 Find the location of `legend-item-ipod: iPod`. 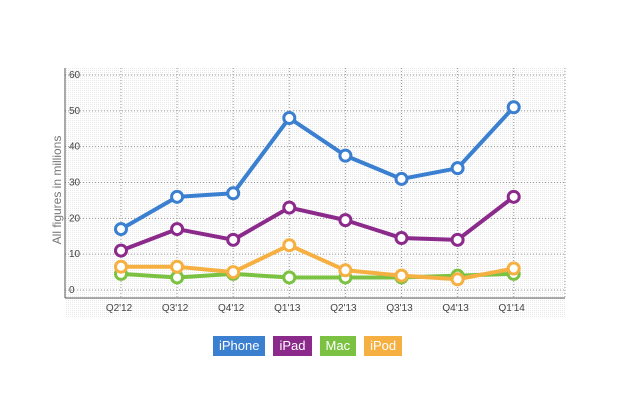

legend-item-ipod: iPod is located at coordinates (383, 346).